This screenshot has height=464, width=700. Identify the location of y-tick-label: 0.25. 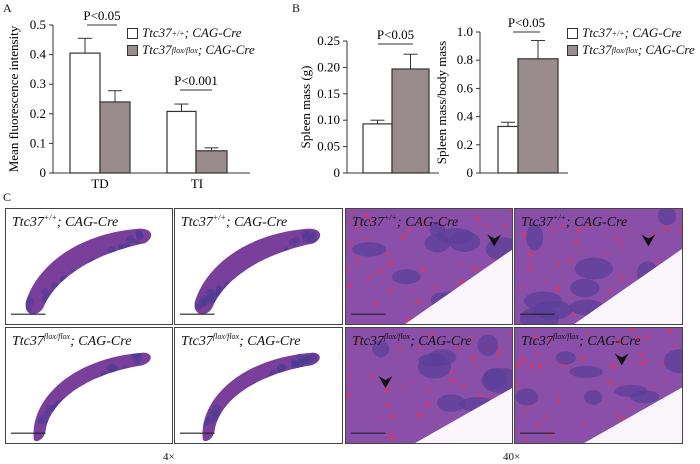
(328, 40).